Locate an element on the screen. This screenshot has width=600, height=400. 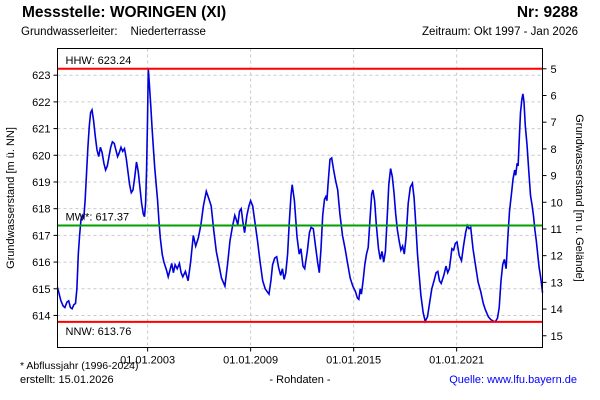
right-tick-labels: 5 6 7 8 9 10 11 12 13 14 15 is located at coordinates (557, 203).